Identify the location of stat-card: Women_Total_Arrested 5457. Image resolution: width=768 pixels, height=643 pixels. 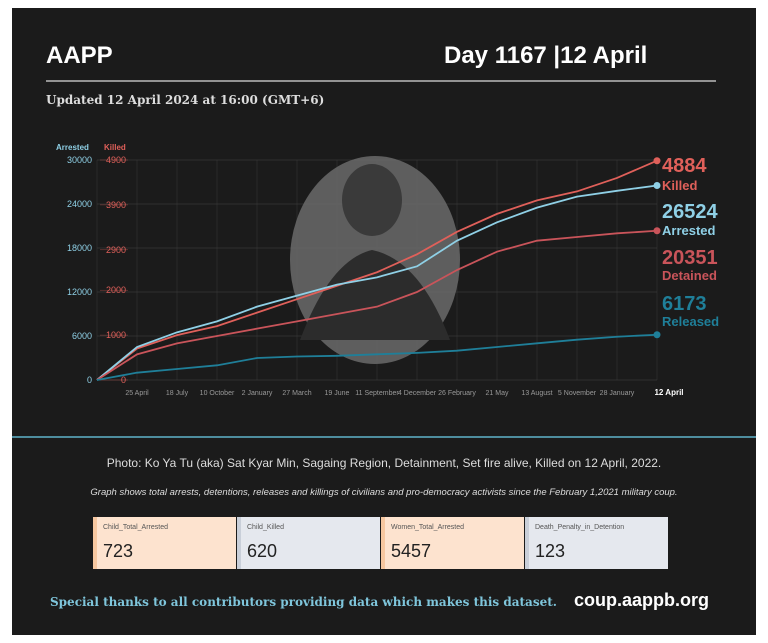
(452, 543).